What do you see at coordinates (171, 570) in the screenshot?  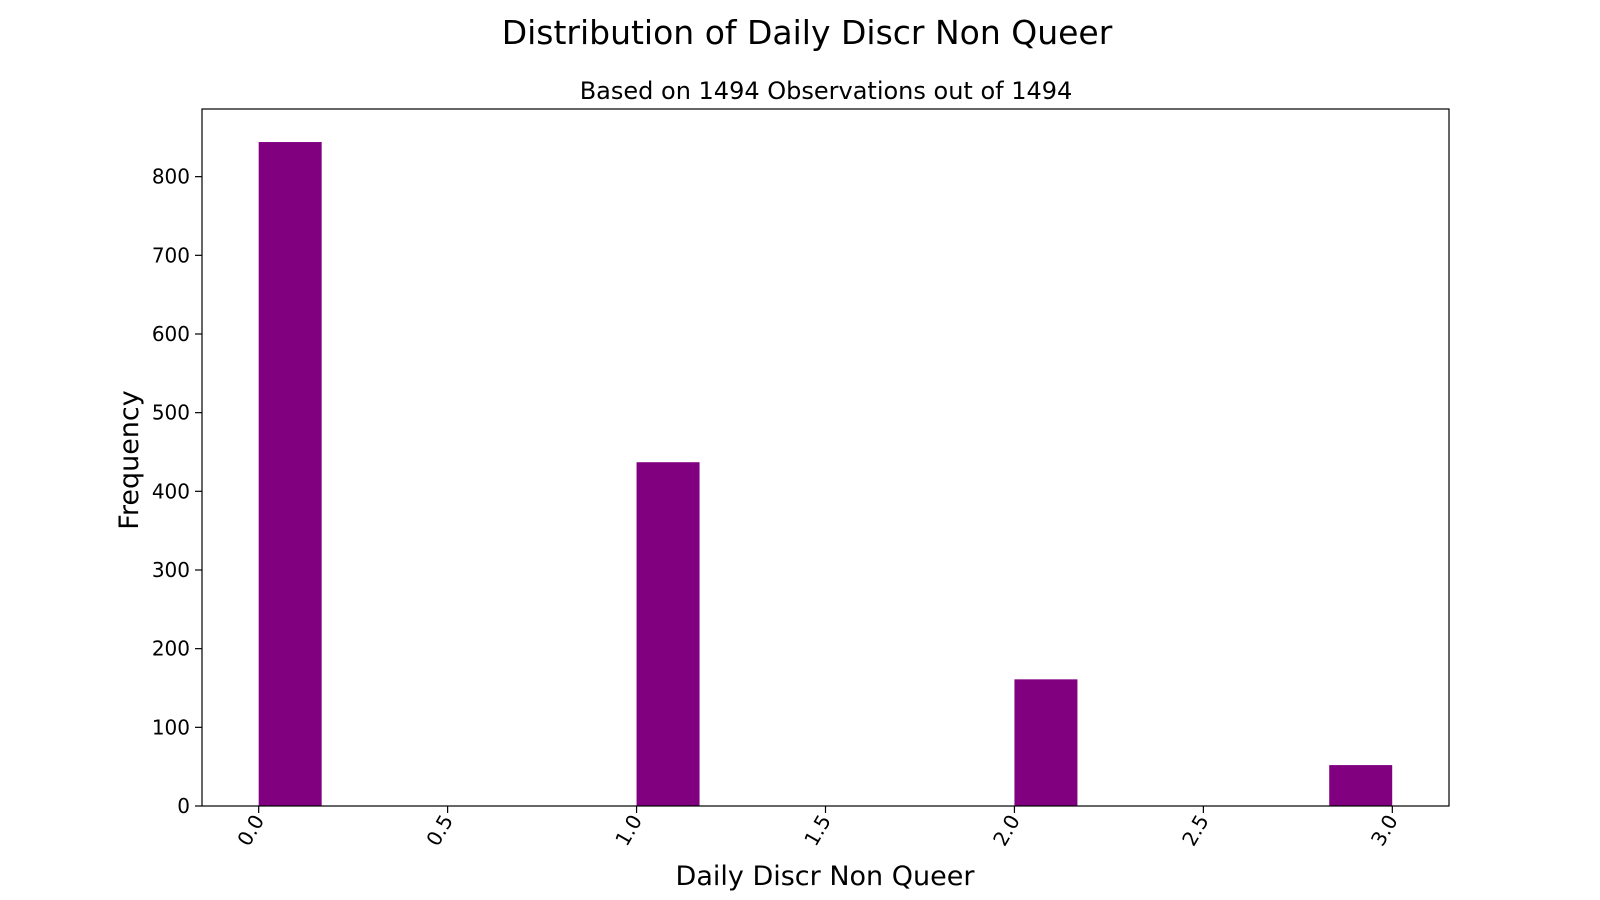 I see `y-tick-label: 300` at bounding box center [171, 570].